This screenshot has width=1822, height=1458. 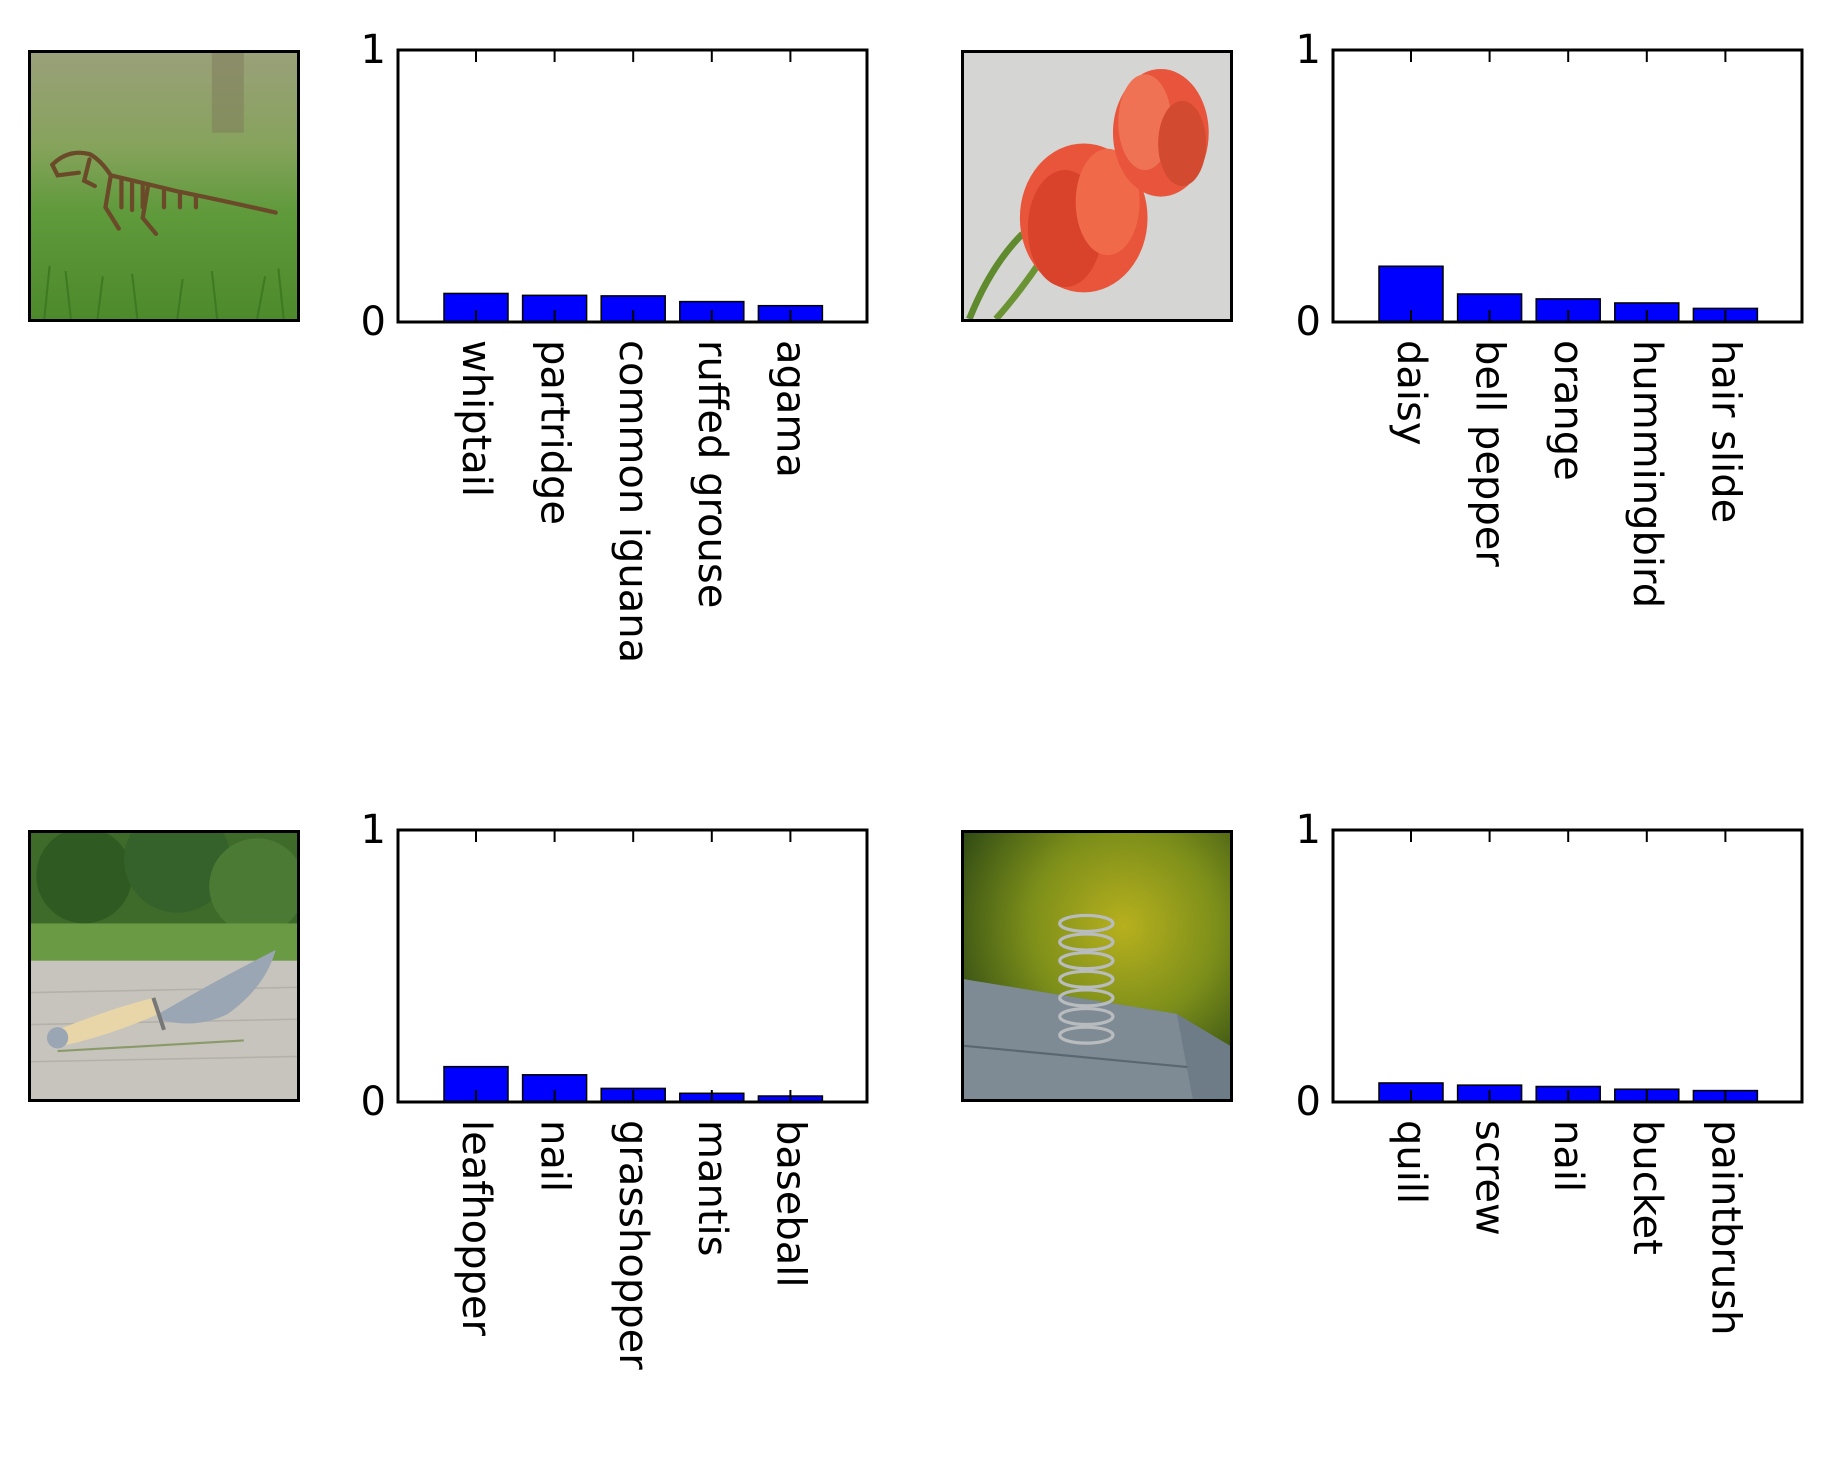 I want to click on bar-common-iguana, so click(x=633, y=309).